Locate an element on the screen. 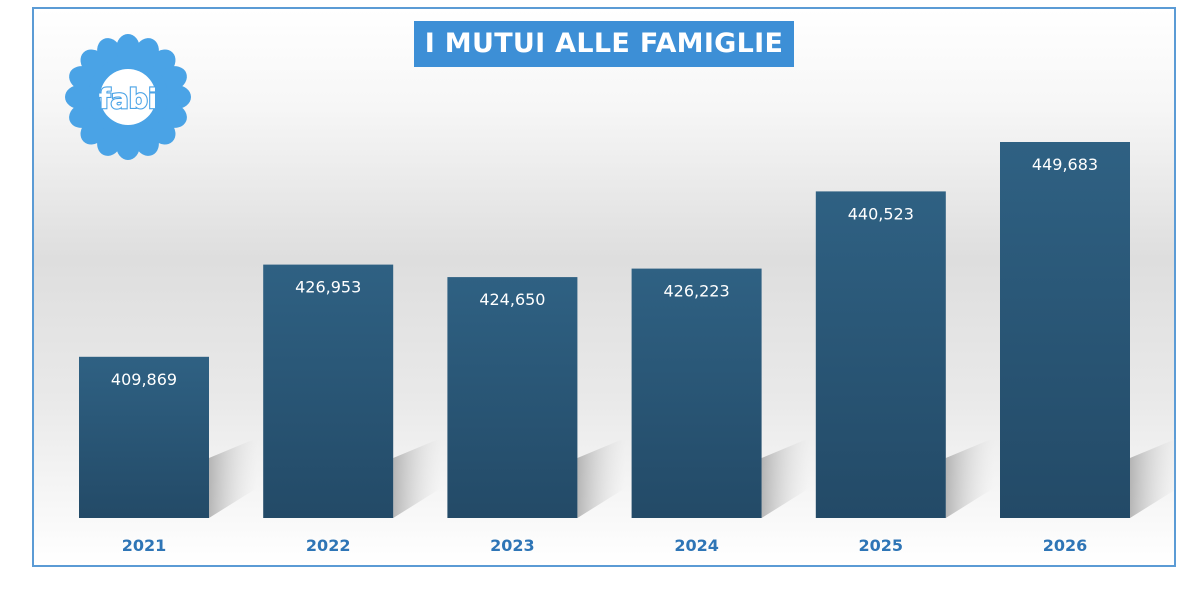  value-label-2023: 424,650 is located at coordinates (512, 299).